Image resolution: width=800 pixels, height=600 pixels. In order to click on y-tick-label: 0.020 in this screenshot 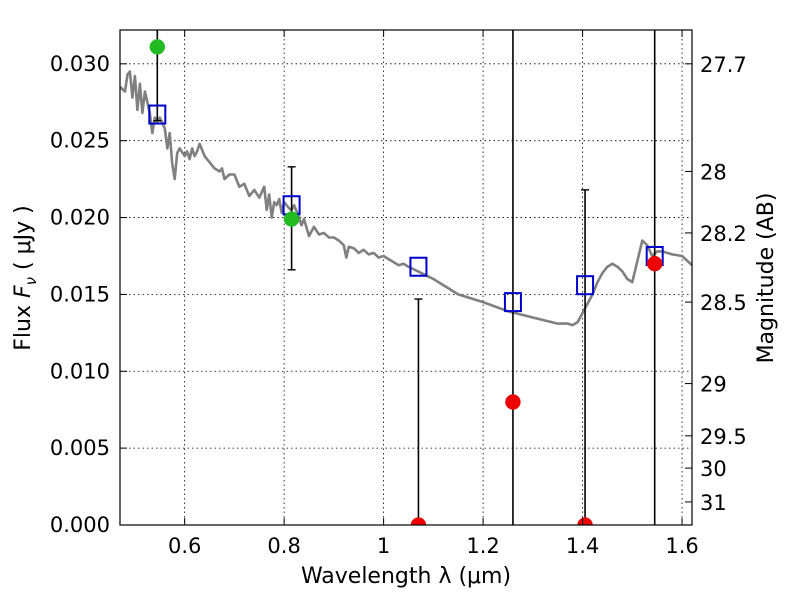, I will do `click(80, 218)`.